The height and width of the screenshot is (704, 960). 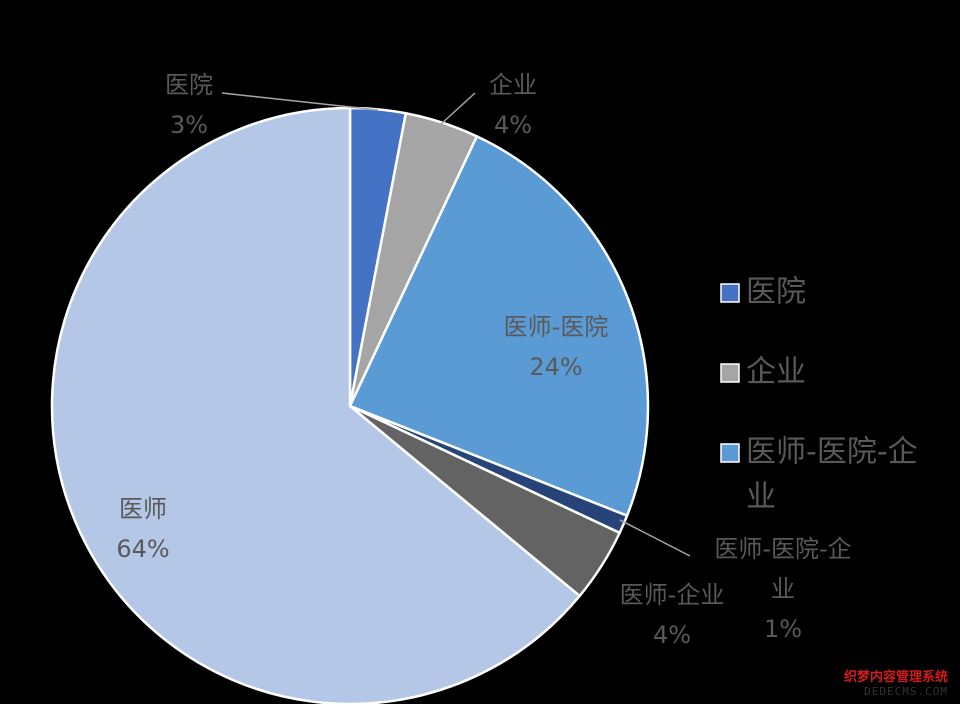 What do you see at coordinates (513, 125) in the screenshot?
I see `slice-1-percent: 4%` at bounding box center [513, 125].